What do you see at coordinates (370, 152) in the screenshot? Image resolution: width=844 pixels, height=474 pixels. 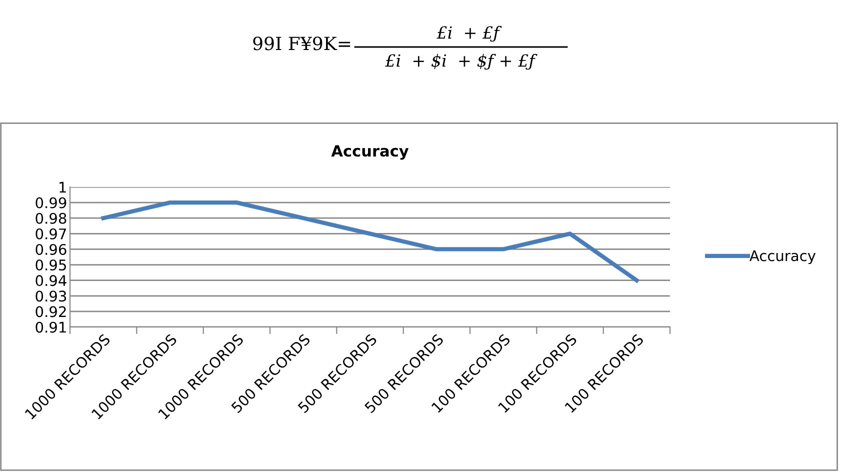 I see `chart-title: Accuracy` at bounding box center [370, 152].